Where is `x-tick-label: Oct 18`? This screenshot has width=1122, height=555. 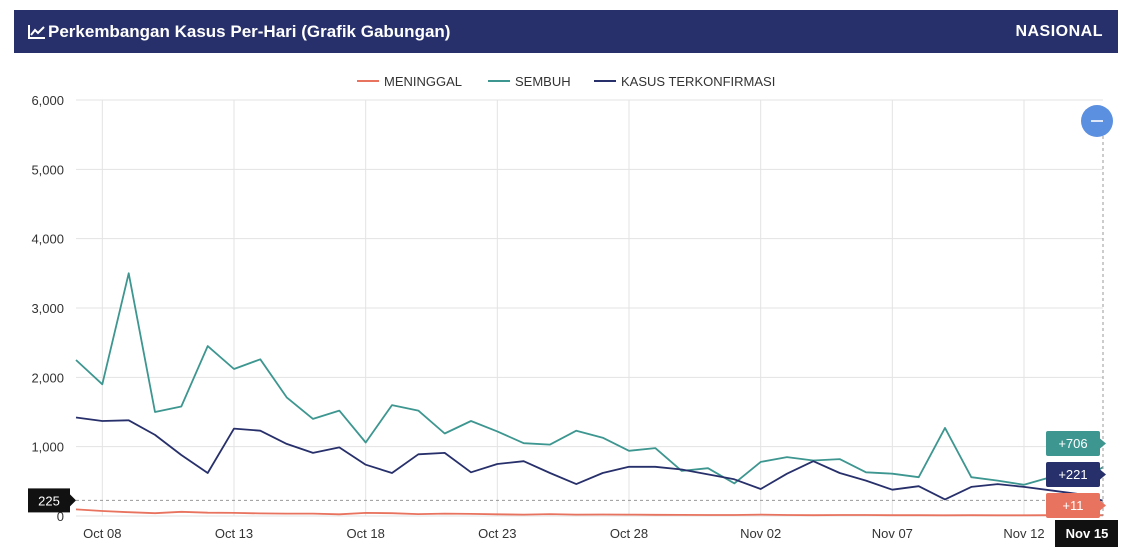 x-tick-label: Oct 18 is located at coordinates (366, 533).